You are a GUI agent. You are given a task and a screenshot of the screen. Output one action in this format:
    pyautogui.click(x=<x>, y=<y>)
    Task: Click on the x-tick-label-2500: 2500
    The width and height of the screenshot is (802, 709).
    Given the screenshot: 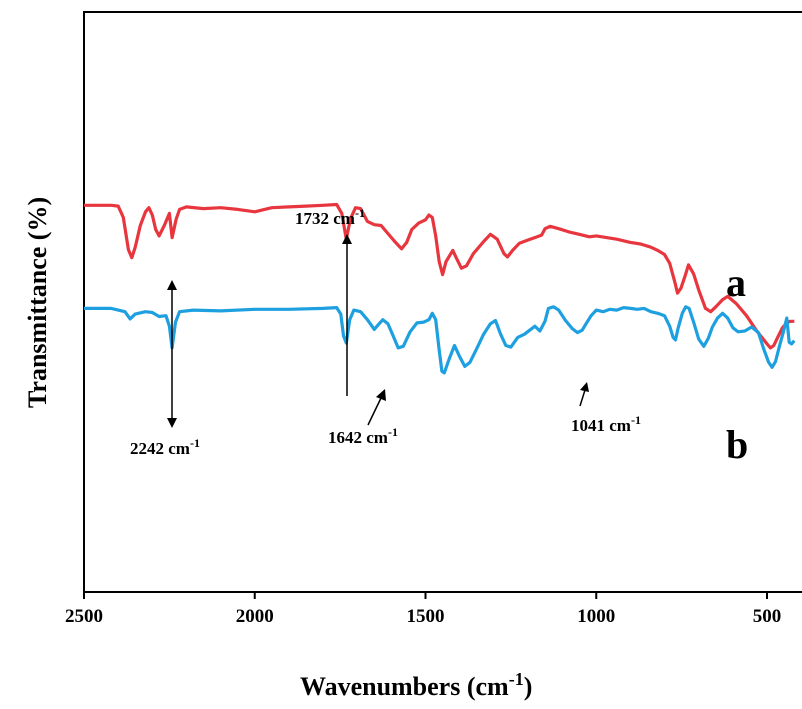 What is the action you would take?
    pyautogui.click(x=84, y=616)
    